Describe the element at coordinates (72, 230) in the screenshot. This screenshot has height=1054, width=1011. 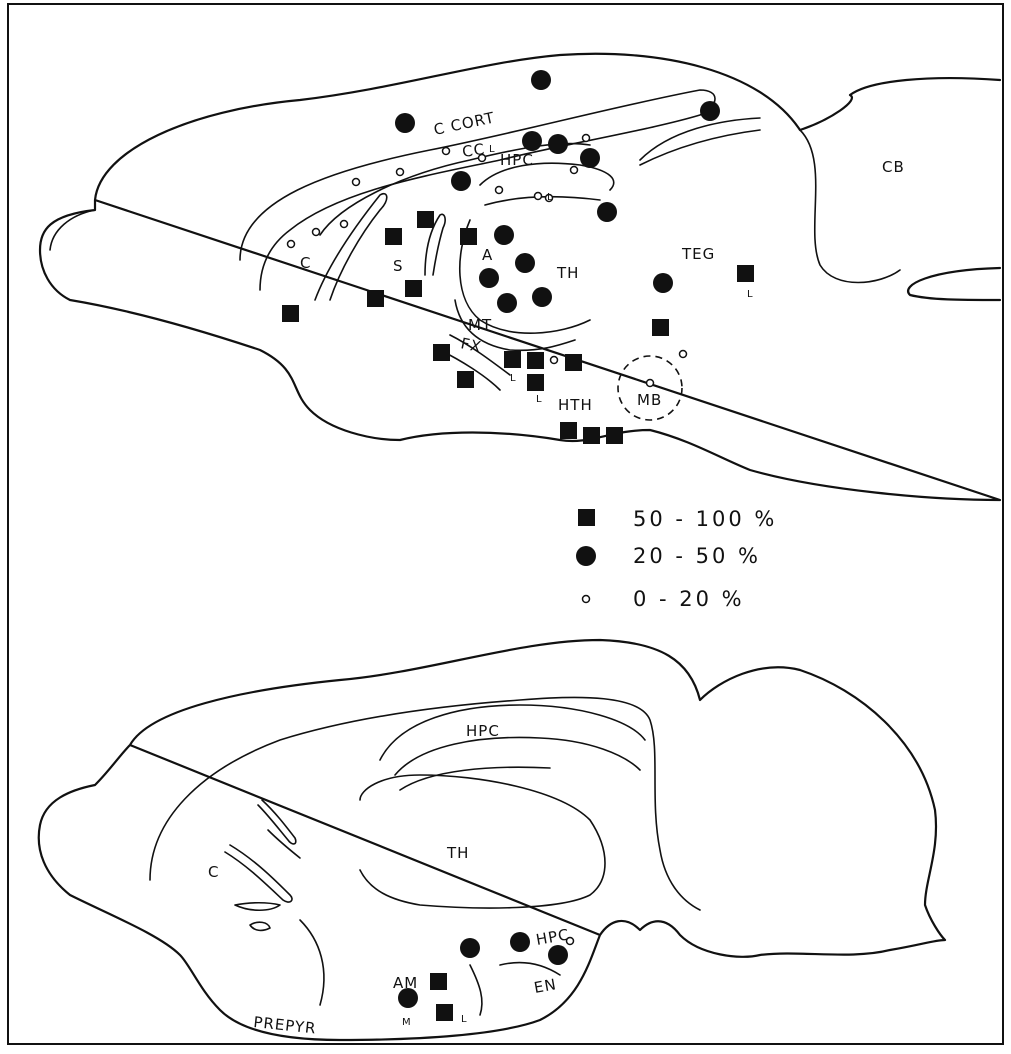
I see `upper-olfactory-line` at that location.